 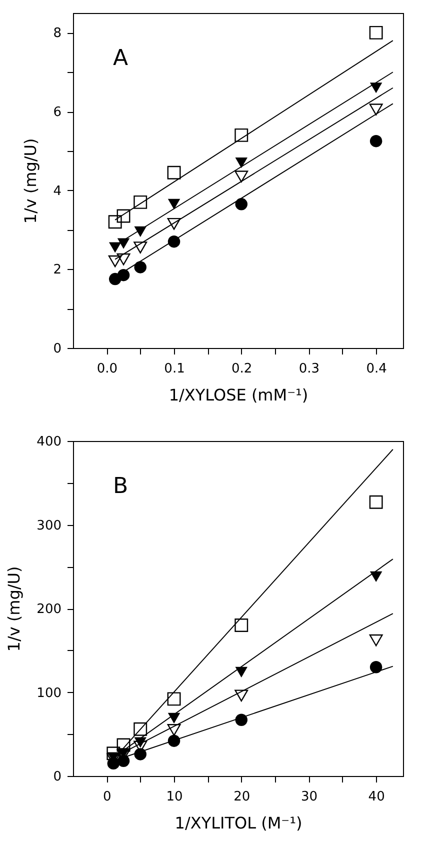 What do you see at coordinates (49, 609) in the screenshot?
I see `y-tick-label: 200` at bounding box center [49, 609].